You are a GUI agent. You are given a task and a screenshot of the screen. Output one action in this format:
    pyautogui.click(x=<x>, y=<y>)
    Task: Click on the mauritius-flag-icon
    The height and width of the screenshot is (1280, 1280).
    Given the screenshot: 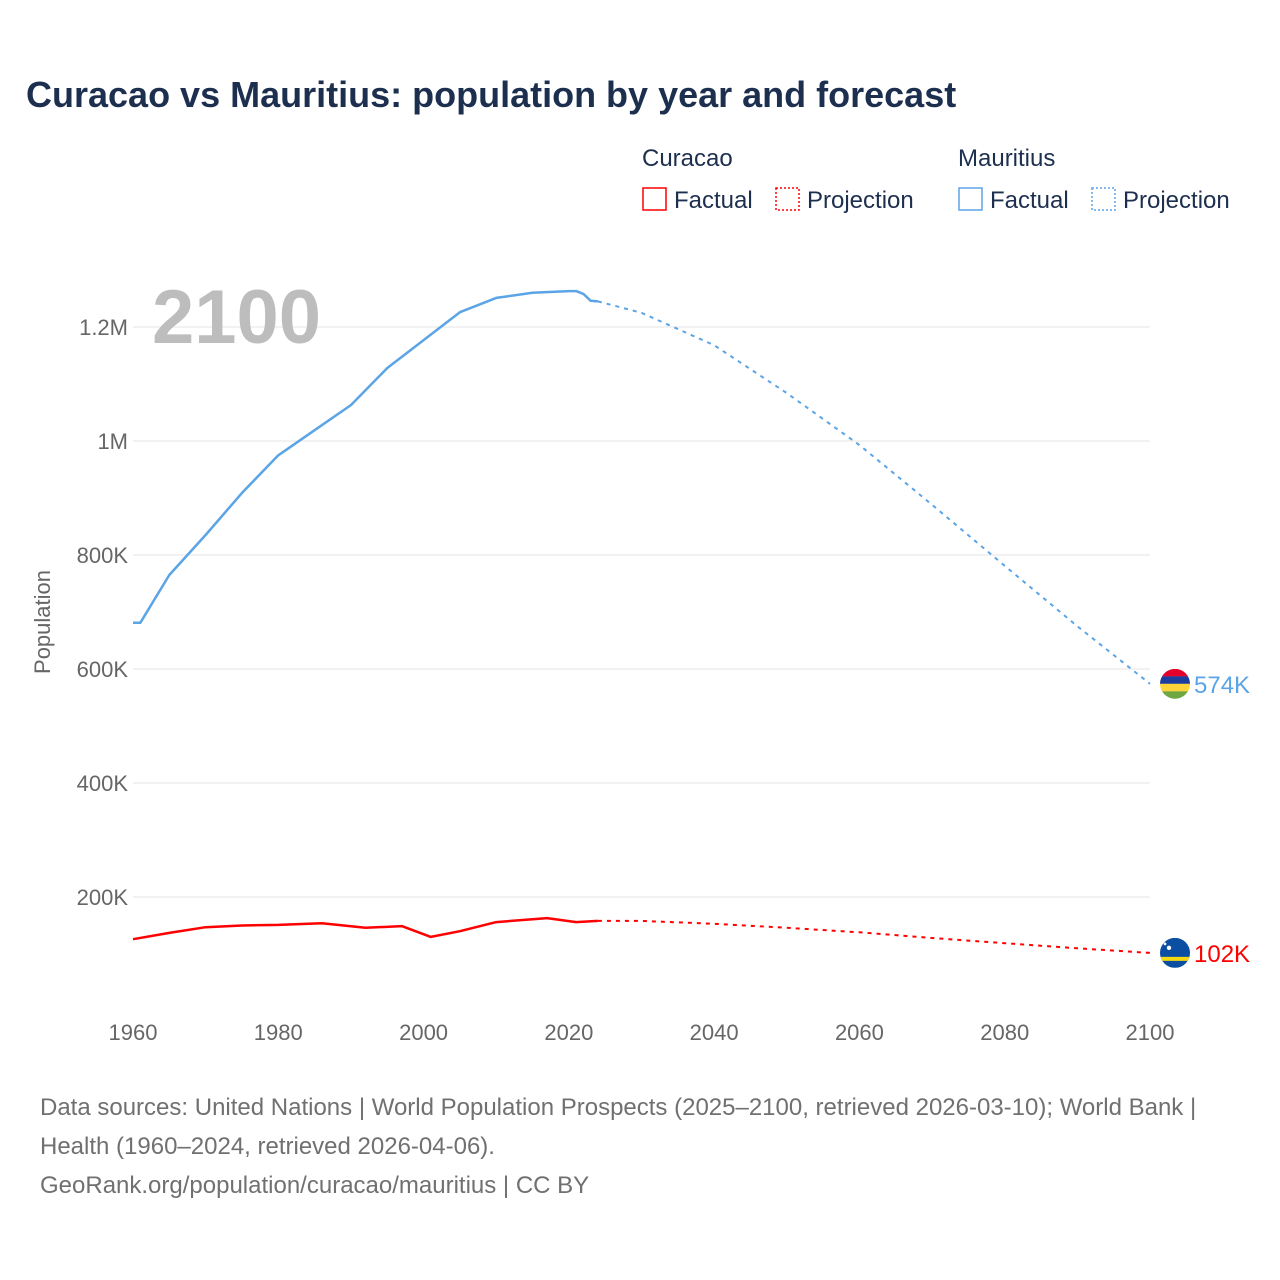 What is the action you would take?
    pyautogui.click(x=1175, y=683)
    